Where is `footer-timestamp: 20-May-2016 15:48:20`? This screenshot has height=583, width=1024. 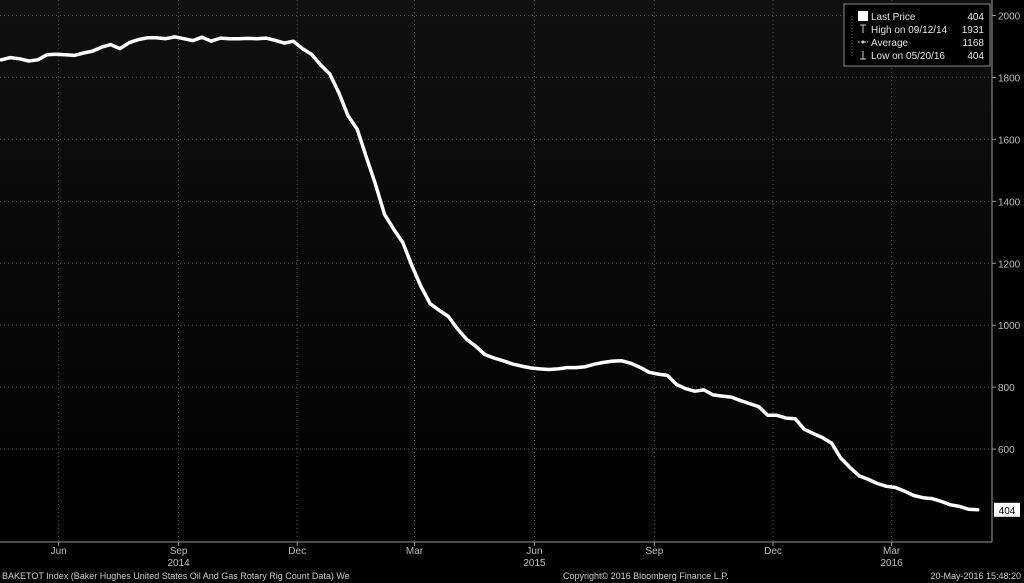
footer-timestamp: 20-May-2016 15:48:20 is located at coordinates (975, 576).